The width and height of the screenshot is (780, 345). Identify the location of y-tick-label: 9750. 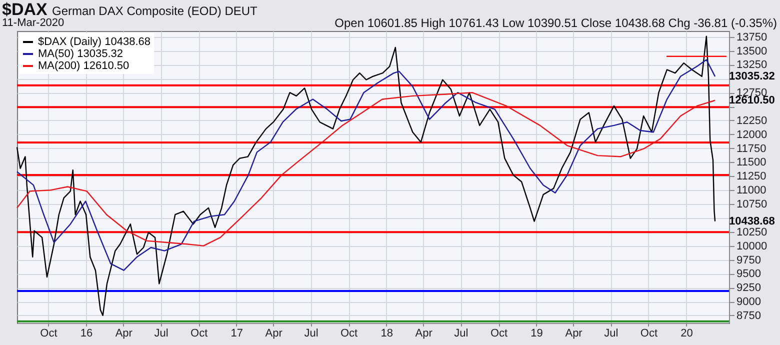
(748, 260).